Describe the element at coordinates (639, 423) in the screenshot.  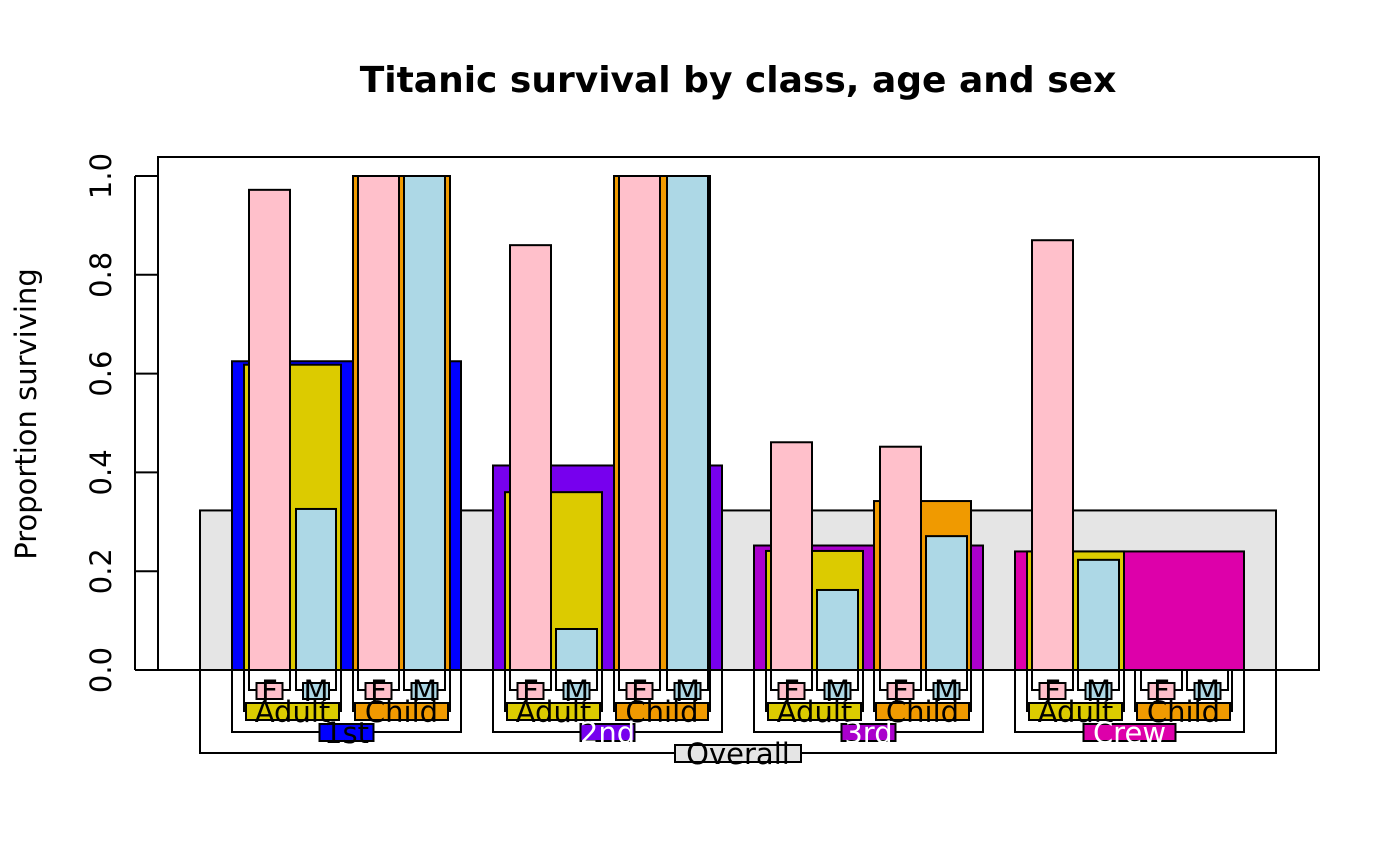
I see `bar-2nd-child-f` at that location.